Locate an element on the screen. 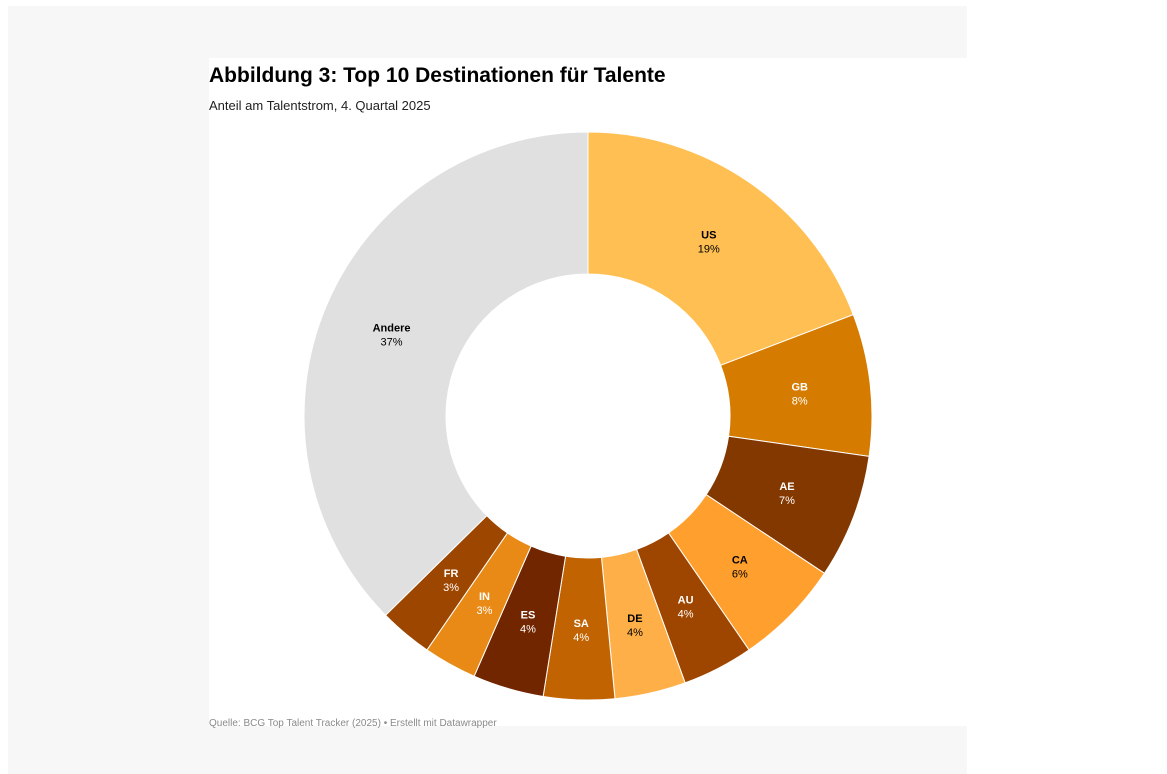  slice-label-de: DE 4% is located at coordinates (635, 626).